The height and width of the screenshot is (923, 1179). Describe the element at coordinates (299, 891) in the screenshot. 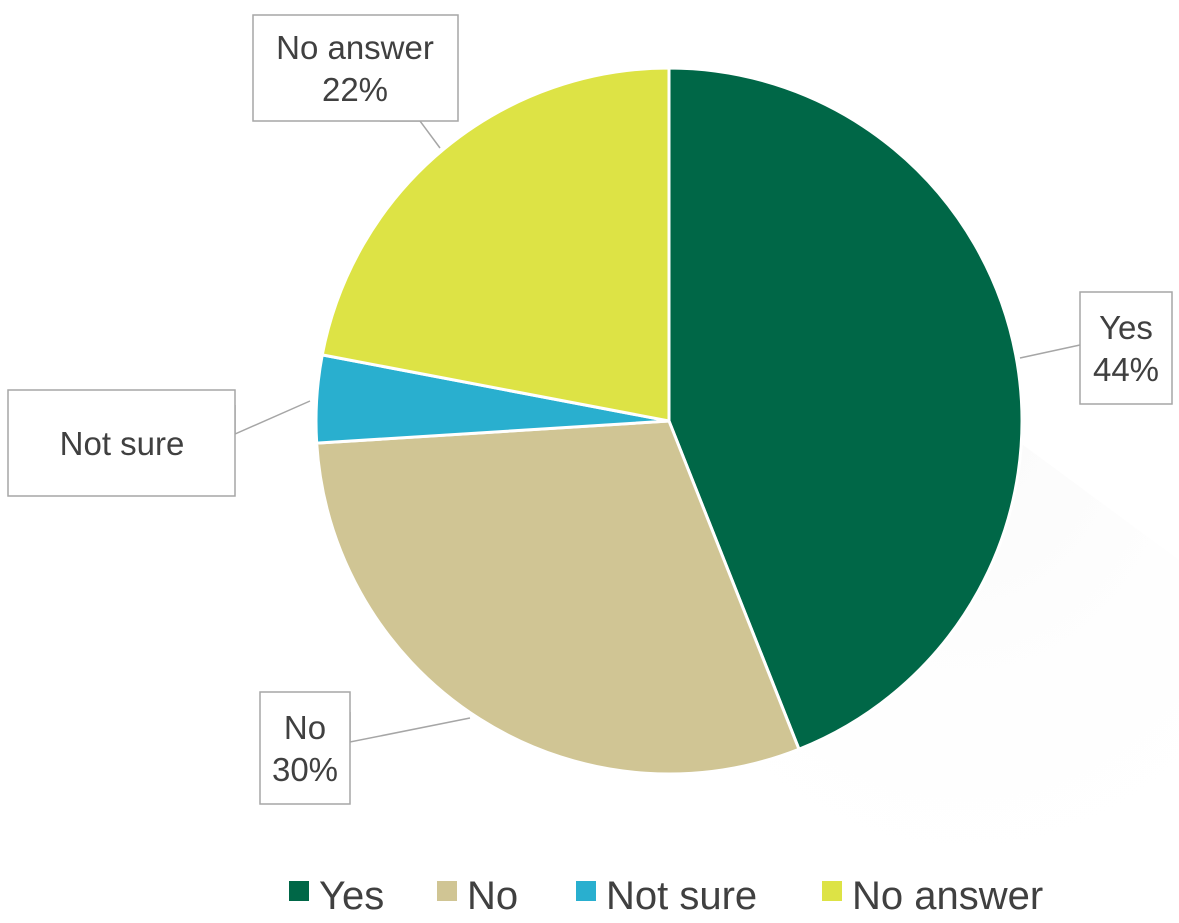

I see `legend-swatch-yes` at that location.